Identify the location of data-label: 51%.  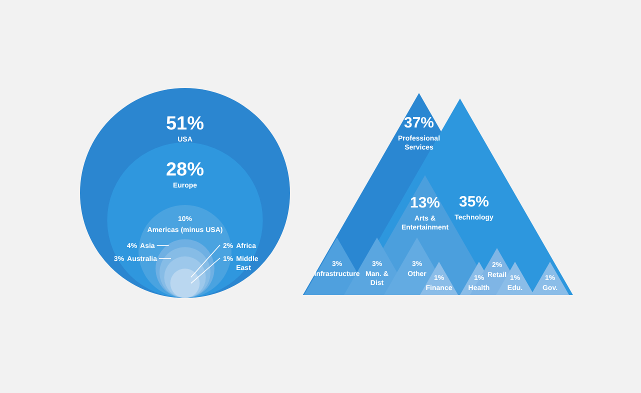
(185, 124).